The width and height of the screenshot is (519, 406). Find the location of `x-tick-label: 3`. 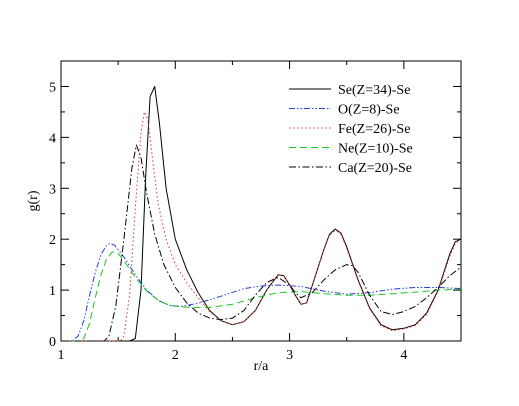

x-tick-label: 3 is located at coordinates (289, 355).